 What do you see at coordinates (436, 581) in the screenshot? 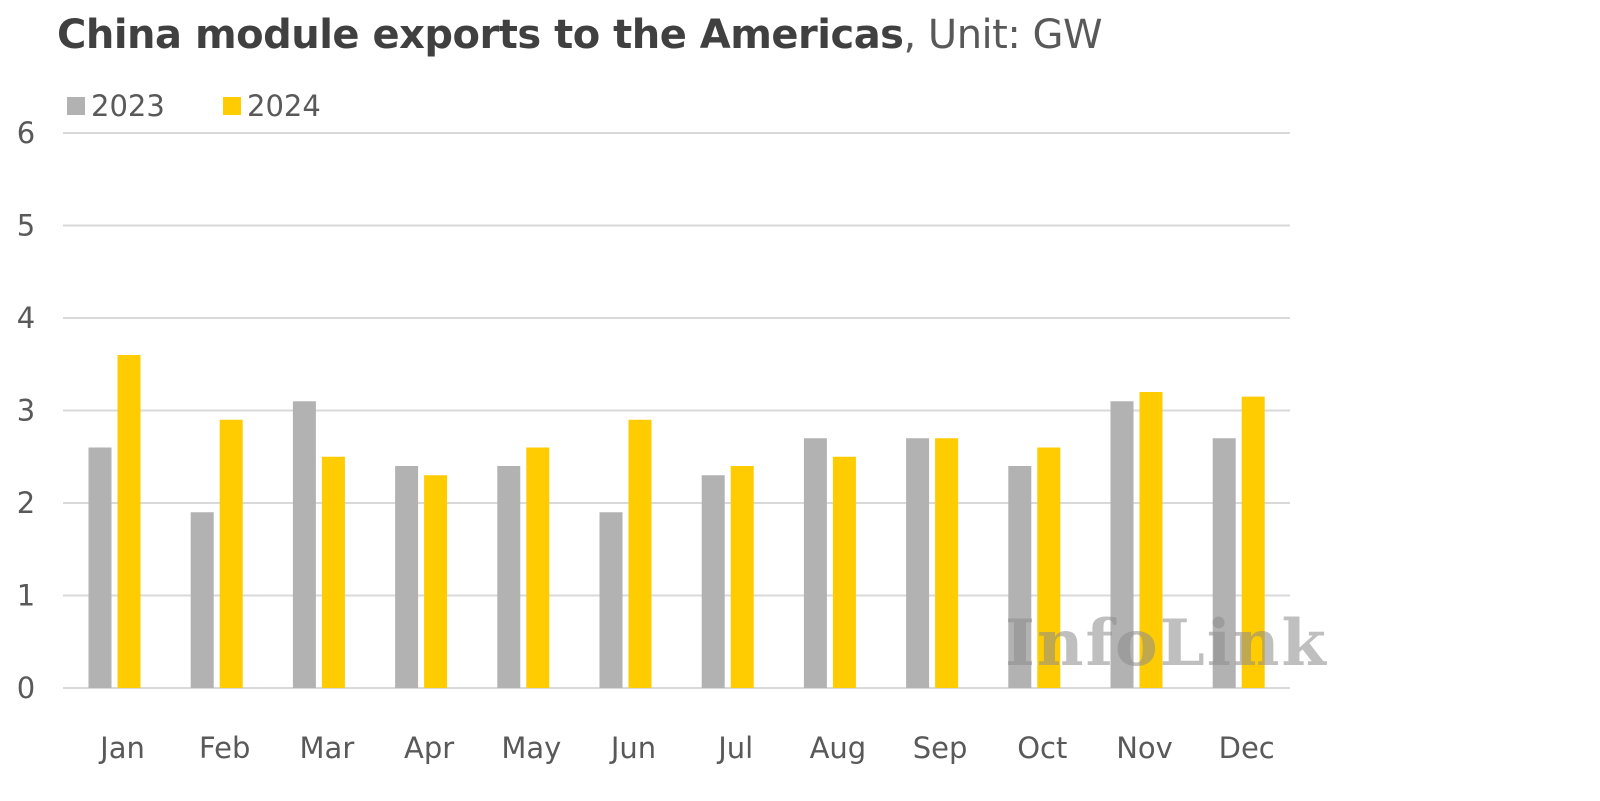
I see `bar-2024-Apr` at bounding box center [436, 581].